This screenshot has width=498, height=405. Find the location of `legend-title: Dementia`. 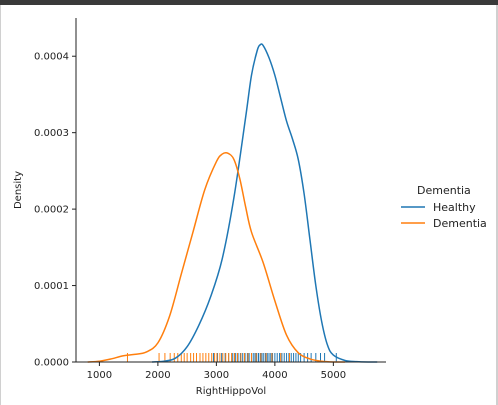

legend-title: Dementia is located at coordinates (444, 190).